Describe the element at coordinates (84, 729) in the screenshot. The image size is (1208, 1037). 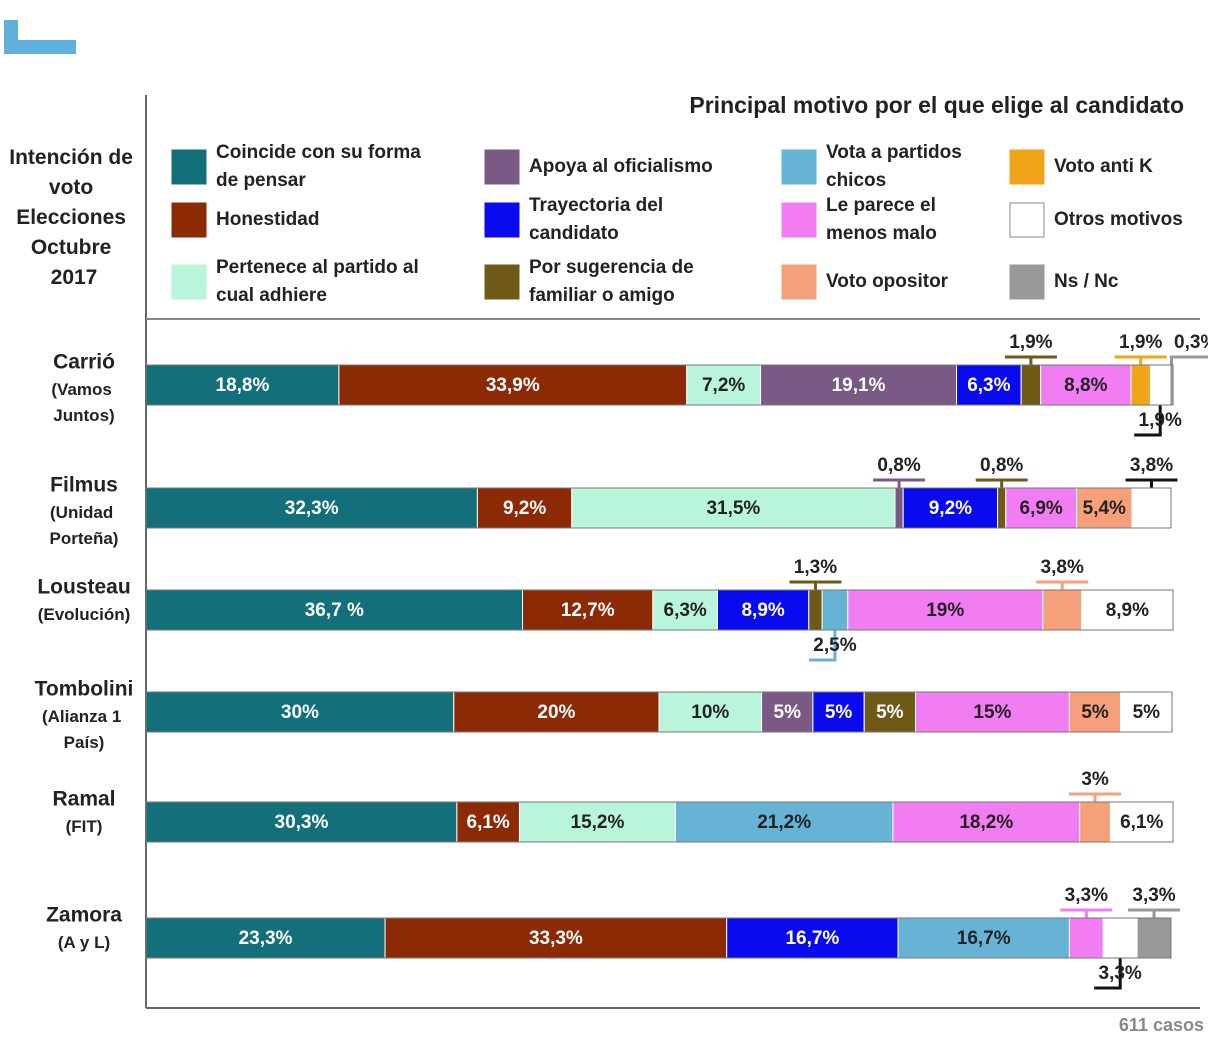
I see `category-party: (Alianza 1 País)` at that location.